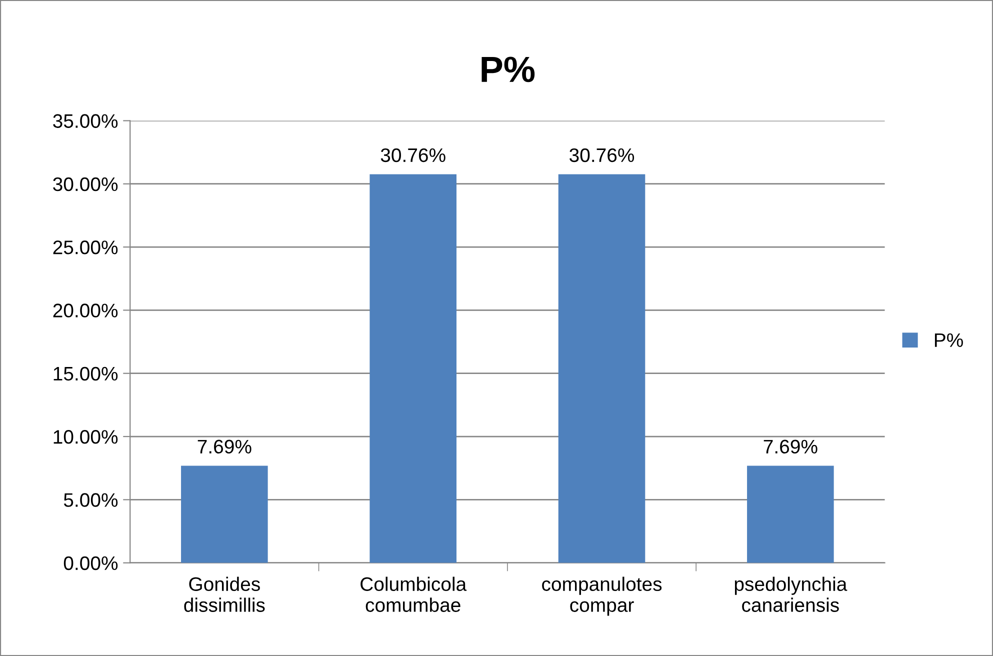  Describe the element at coordinates (86, 437) in the screenshot. I see `y-tick-label: 10.00%` at that location.